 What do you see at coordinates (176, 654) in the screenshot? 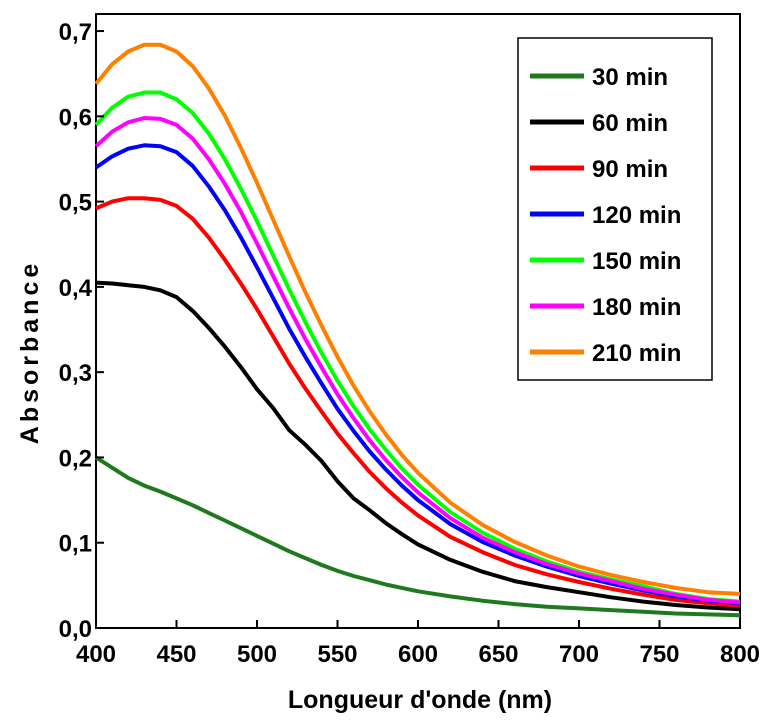
I see `x-tick-label: 450` at bounding box center [176, 654].